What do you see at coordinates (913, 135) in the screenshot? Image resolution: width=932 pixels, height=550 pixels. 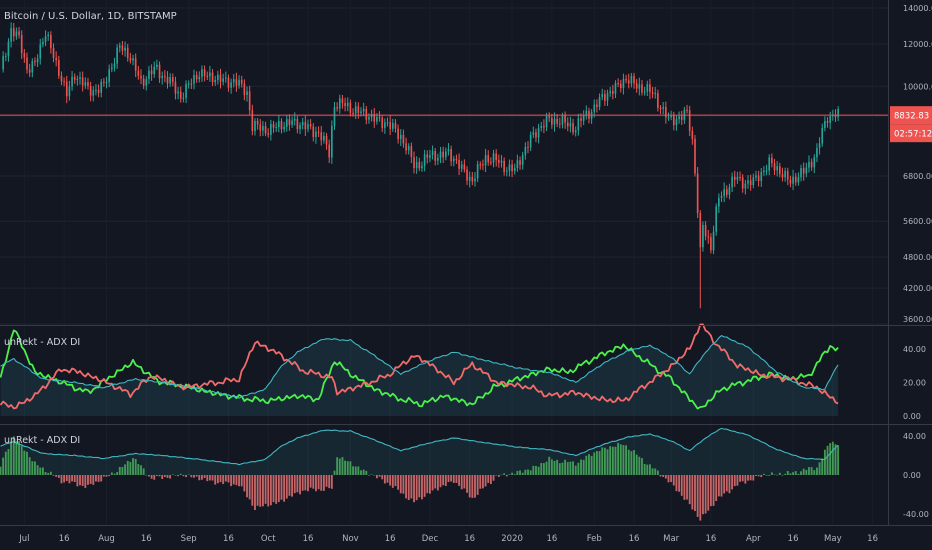 I see `countdown-label: 02:57:12` at bounding box center [913, 135].